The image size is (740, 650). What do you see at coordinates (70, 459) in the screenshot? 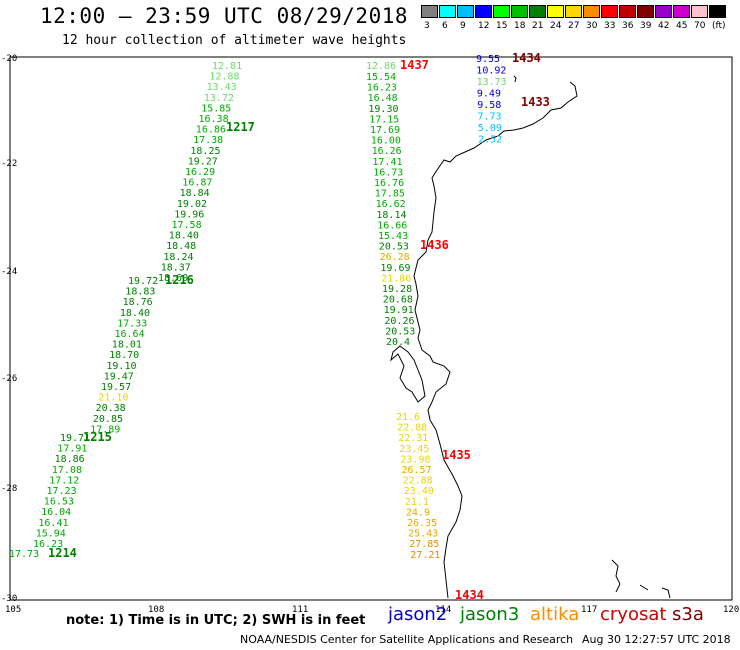
I see `wave-height-value: 18.86` at bounding box center [70, 459].